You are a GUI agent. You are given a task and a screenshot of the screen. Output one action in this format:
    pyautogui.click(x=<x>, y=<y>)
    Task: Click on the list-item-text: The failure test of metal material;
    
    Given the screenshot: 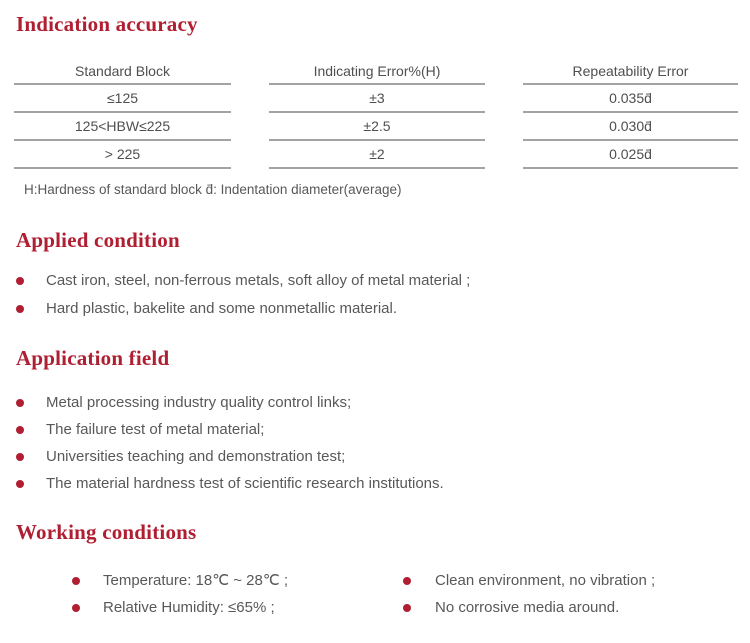 What is the action you would take?
    pyautogui.click(x=155, y=429)
    